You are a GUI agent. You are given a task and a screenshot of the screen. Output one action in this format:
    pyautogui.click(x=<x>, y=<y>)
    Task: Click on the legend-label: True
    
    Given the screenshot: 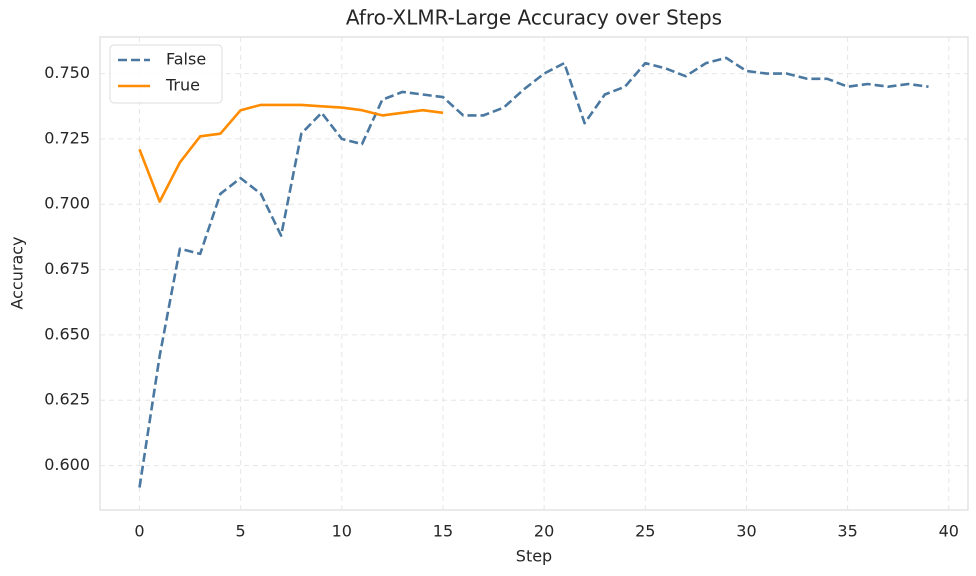 What is the action you would take?
    pyautogui.click(x=182, y=85)
    